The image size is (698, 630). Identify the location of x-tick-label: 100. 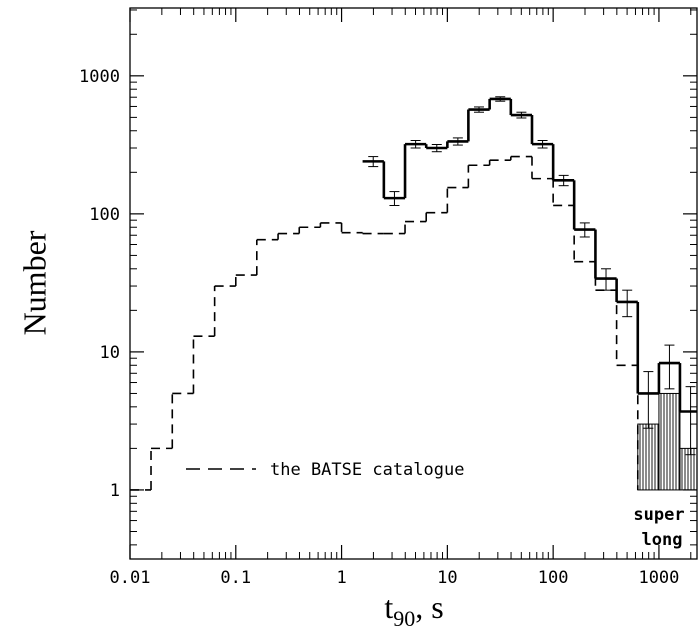
(553, 578).